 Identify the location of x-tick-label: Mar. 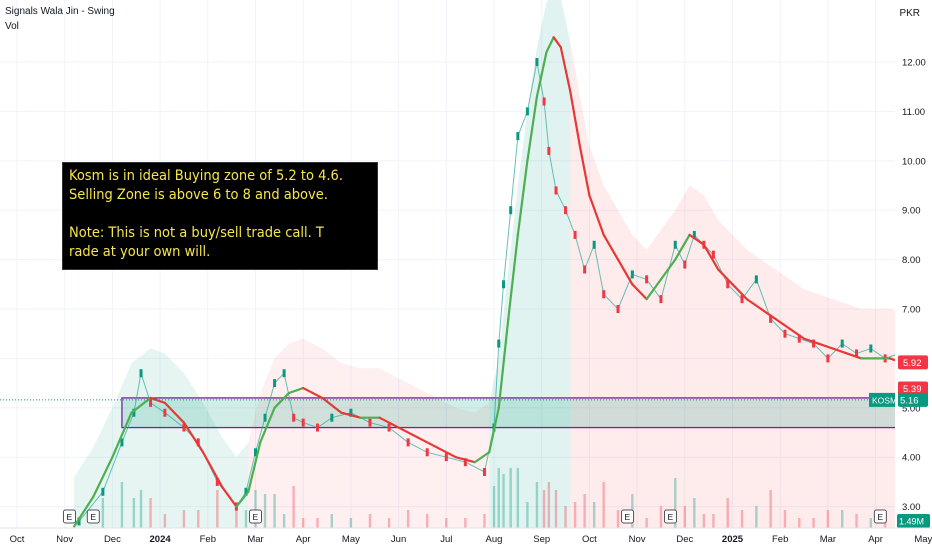
(255, 539).